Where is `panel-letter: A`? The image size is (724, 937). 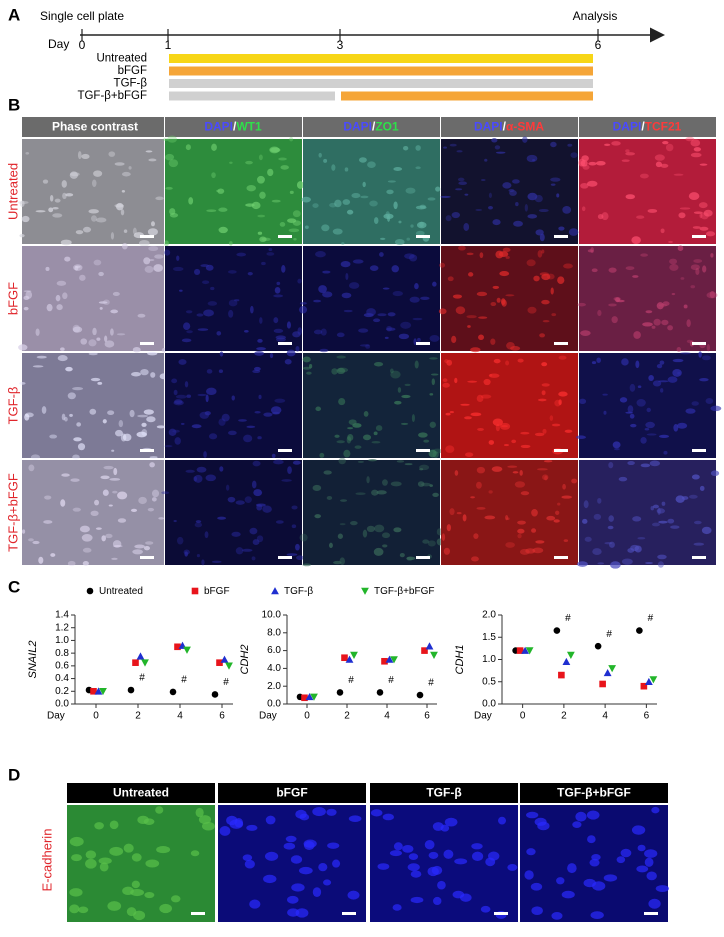 panel-letter: A is located at coordinates (14, 14).